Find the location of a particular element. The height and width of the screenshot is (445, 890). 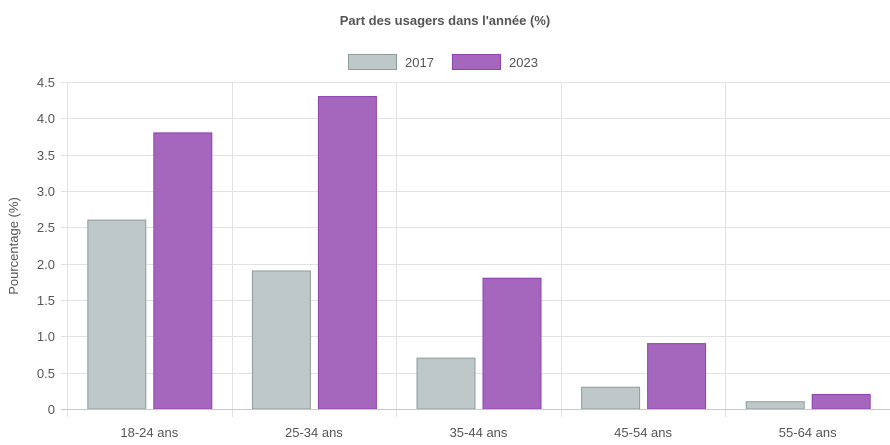

y-tick-label: 4.5 is located at coordinates (46, 82).